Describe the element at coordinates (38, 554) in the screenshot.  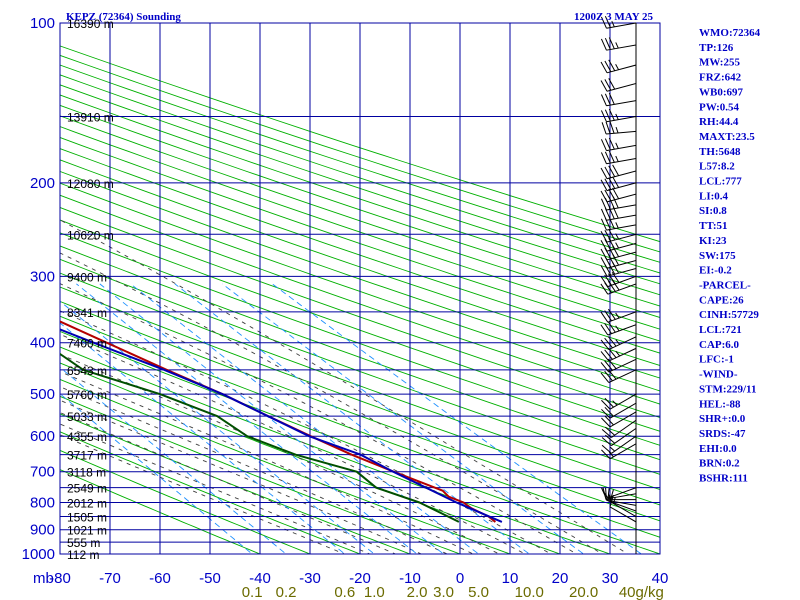
I see `pressure-tick-label: 1000` at that location.